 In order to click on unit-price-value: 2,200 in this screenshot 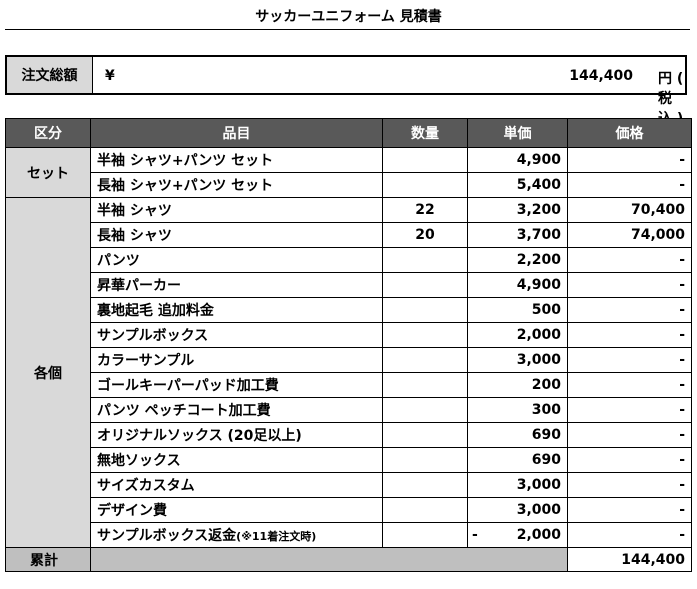, I will do `click(538, 260)`.